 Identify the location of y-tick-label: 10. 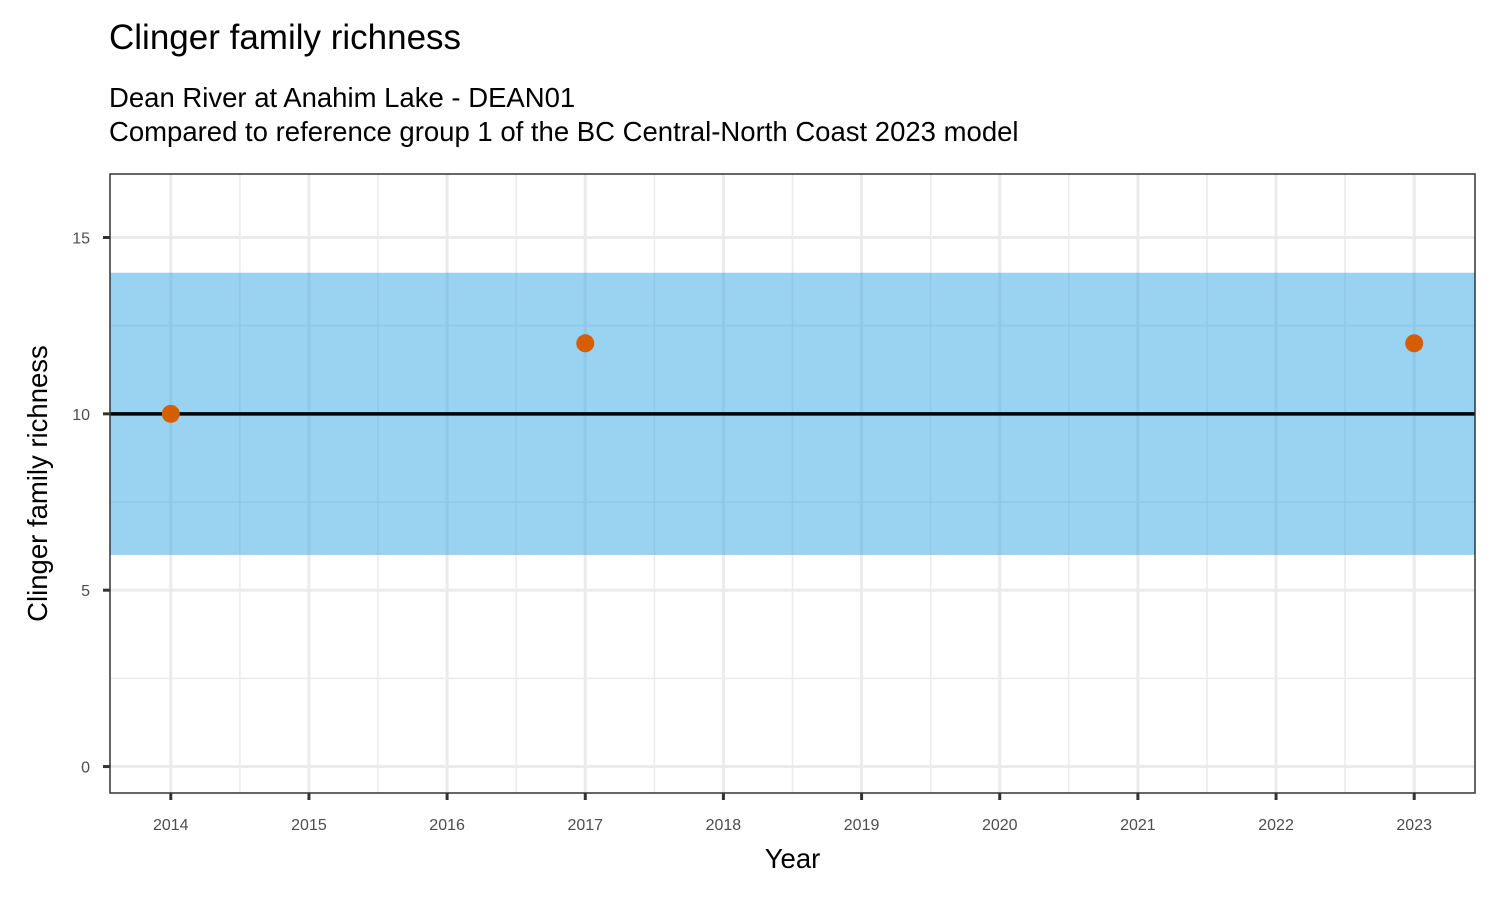
(81, 415).